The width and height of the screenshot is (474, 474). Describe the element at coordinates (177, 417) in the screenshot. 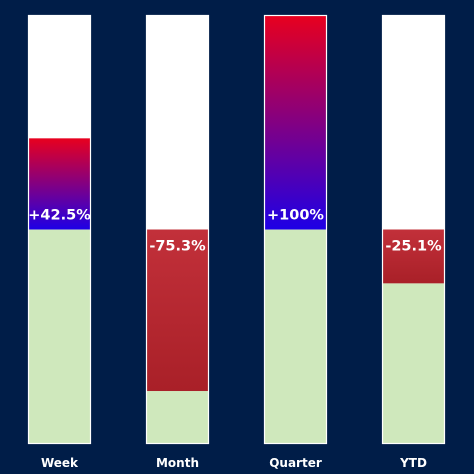

I see `bar-base-month` at that location.